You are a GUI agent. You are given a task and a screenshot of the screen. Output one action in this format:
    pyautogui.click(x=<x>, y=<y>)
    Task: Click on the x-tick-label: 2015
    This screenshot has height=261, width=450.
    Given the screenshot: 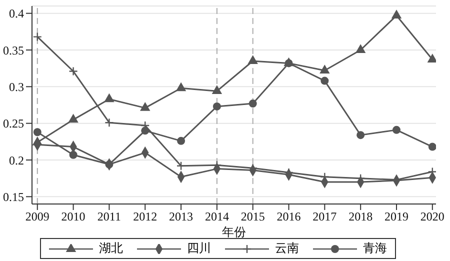 What is the action you would take?
    pyautogui.click(x=252, y=217)
    